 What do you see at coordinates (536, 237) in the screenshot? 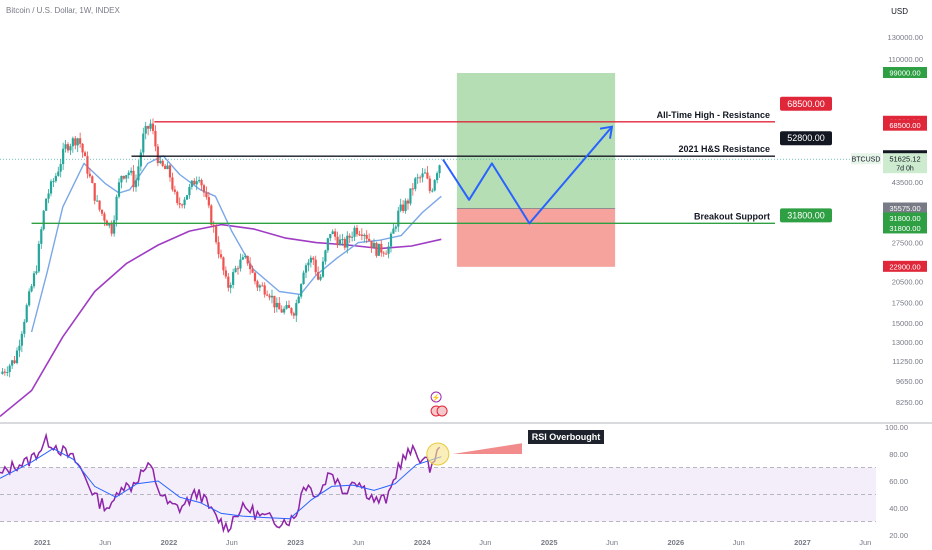
I see `stop-zone` at bounding box center [536, 237].